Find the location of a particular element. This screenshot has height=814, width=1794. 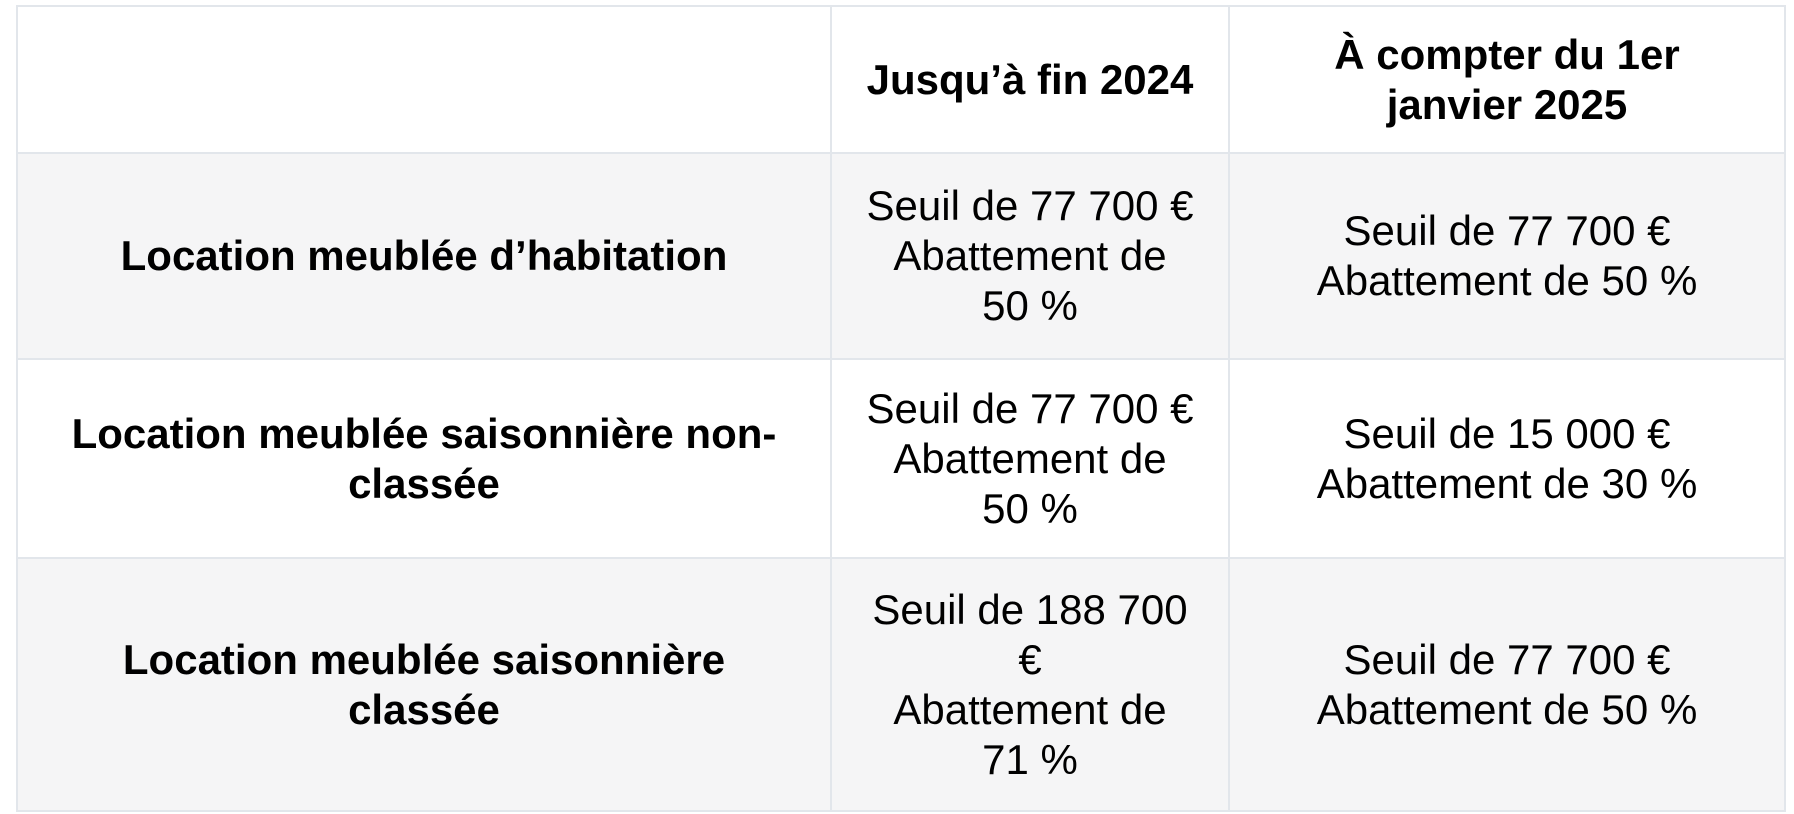

header-cell-from-2025: À compter du 1er janvier 2025 is located at coordinates (1507, 79).